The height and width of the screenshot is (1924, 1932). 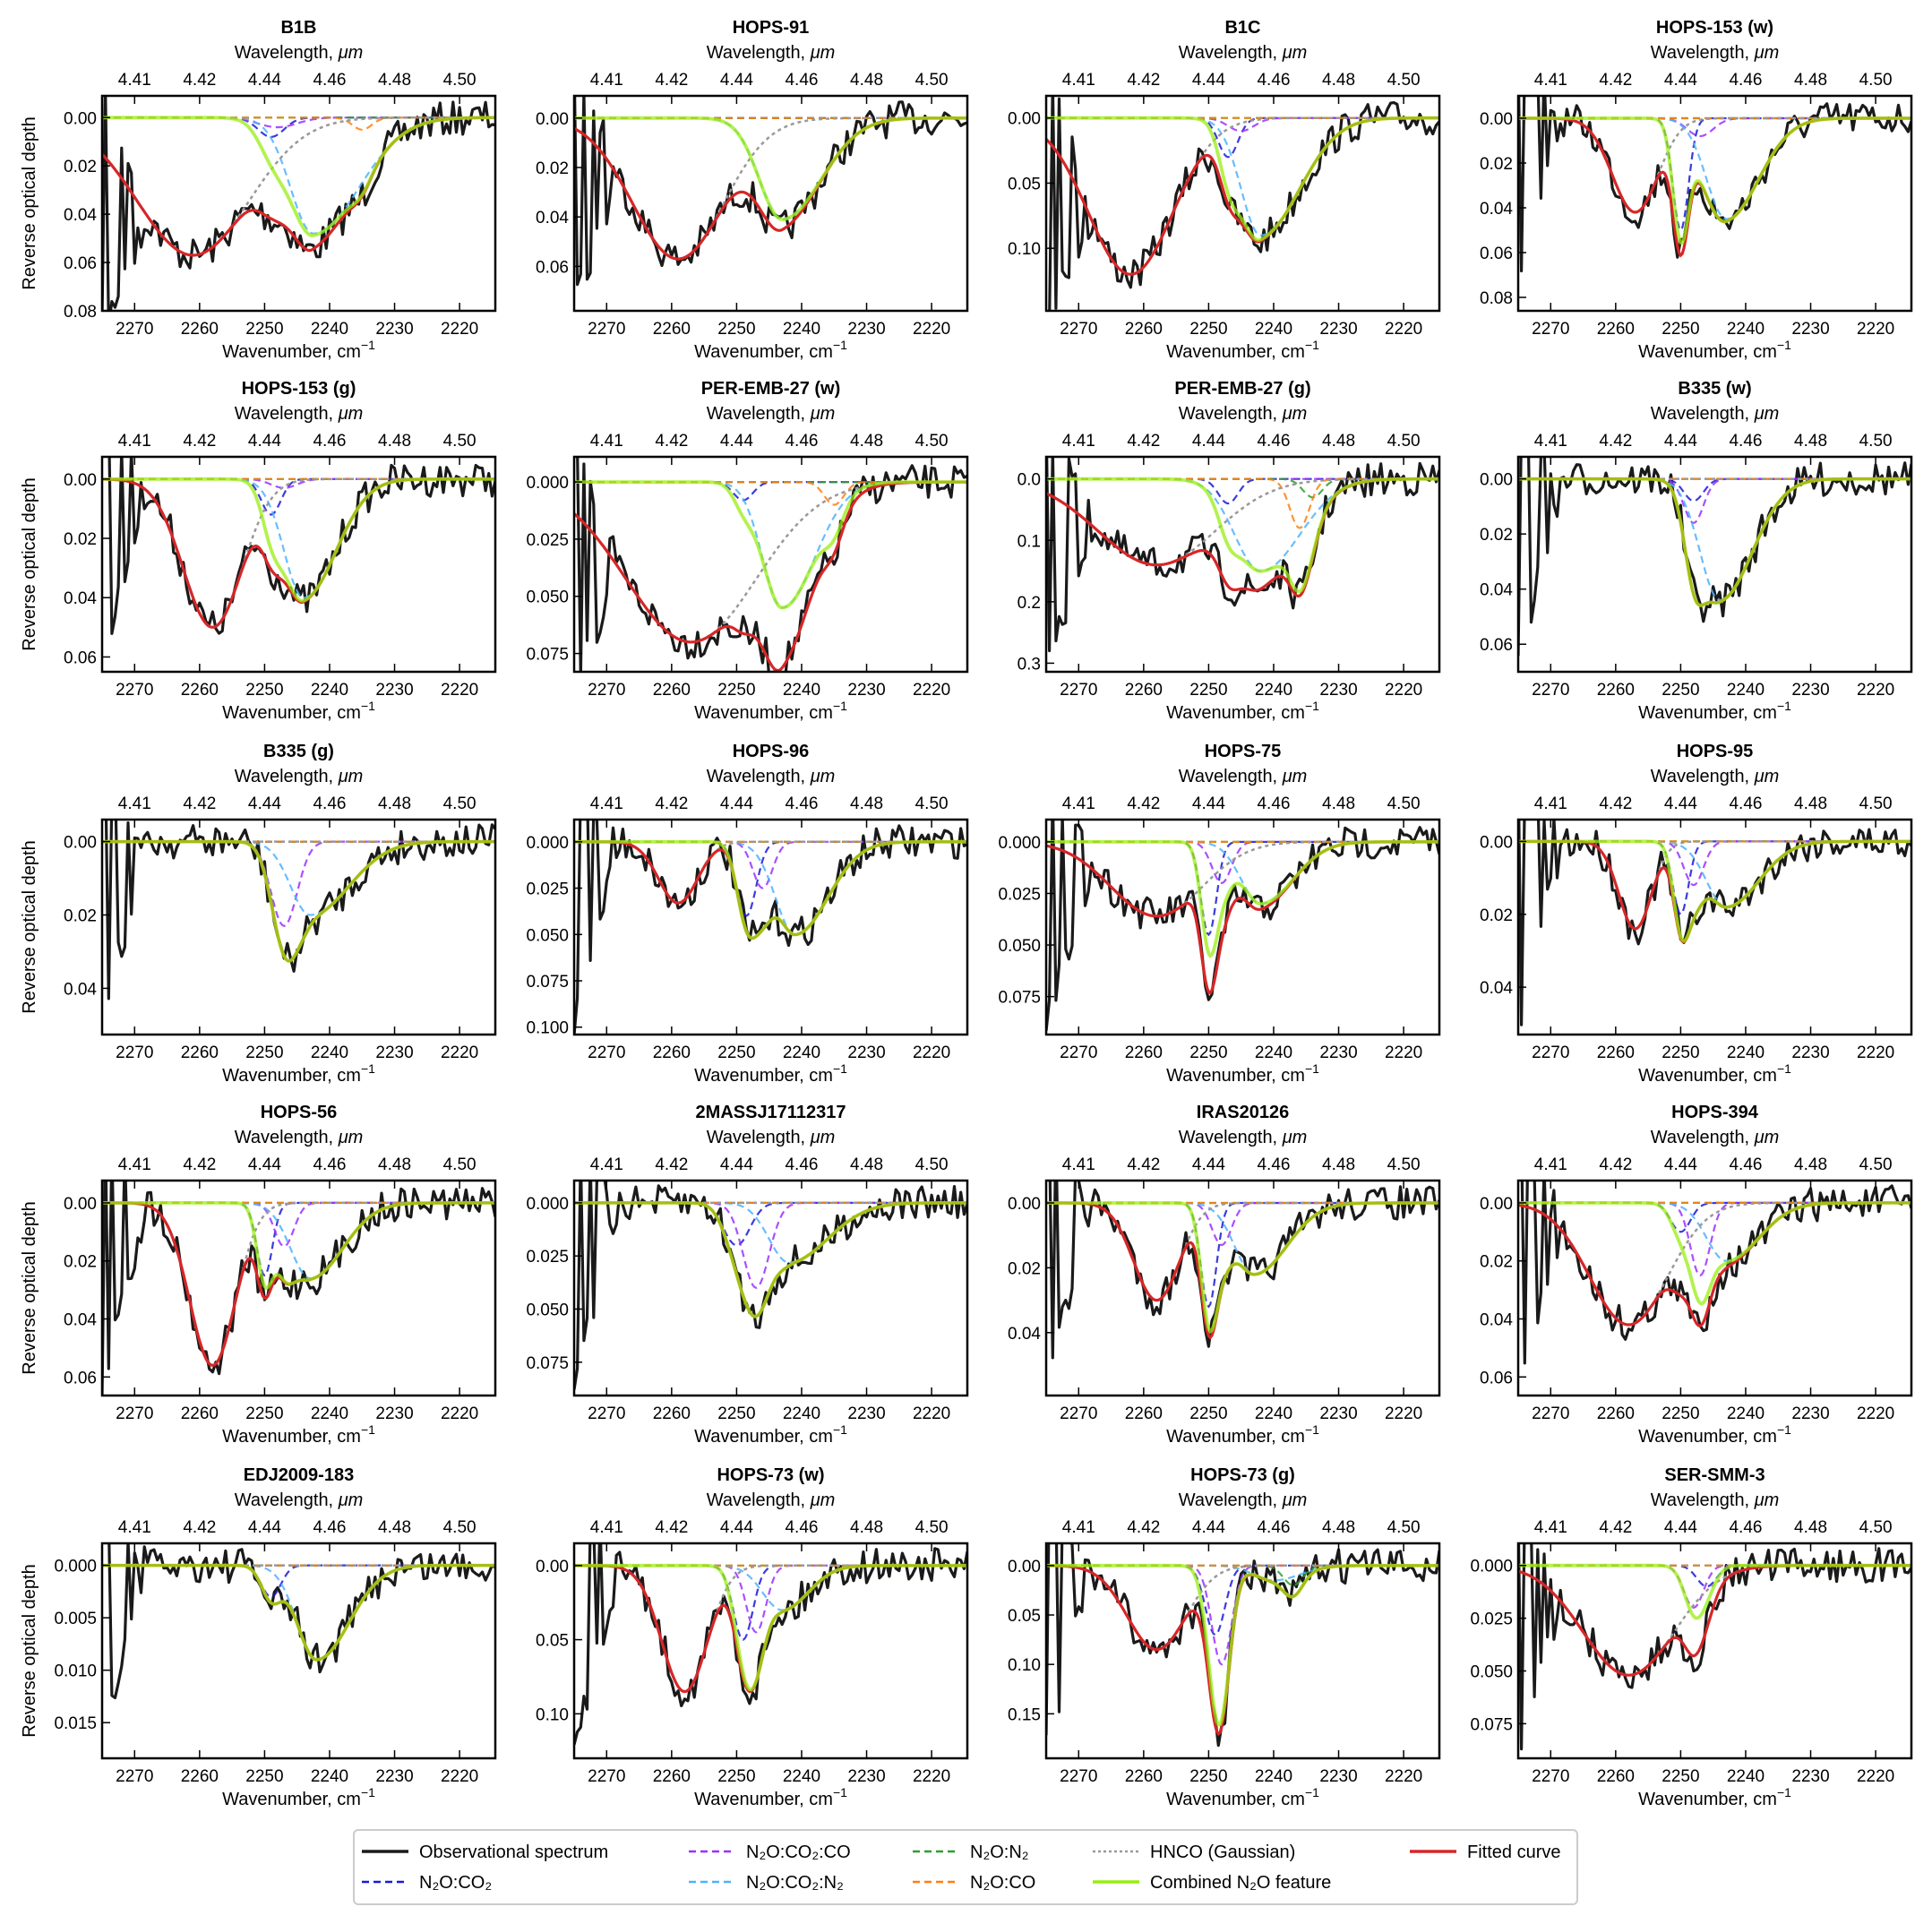 What do you see at coordinates (1491, 1671) in the screenshot?
I see `y-tick-label: 0.050` at bounding box center [1491, 1671].